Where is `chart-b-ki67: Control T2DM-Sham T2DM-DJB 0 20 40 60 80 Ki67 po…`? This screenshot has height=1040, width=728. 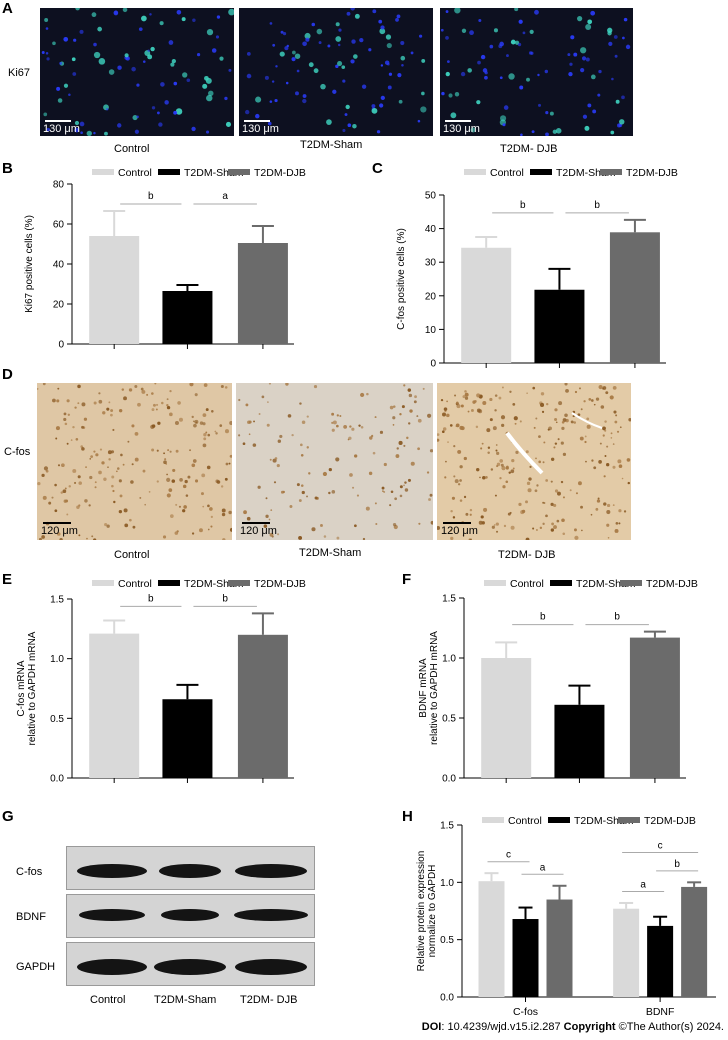 chart-b-ki67: Control T2DM-Sham T2DM-DJB 0 20 40 60 80 Ki67 po… is located at coordinates (165, 259).